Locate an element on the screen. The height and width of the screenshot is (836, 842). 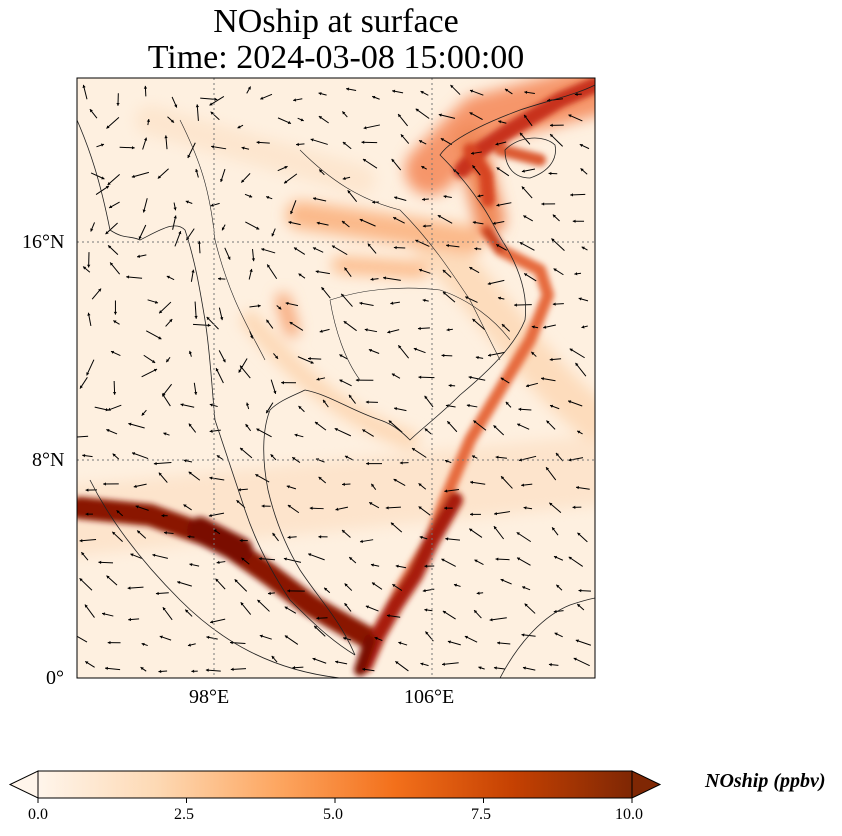
colorbar-tick-0: 0.0 is located at coordinates (38, 814).